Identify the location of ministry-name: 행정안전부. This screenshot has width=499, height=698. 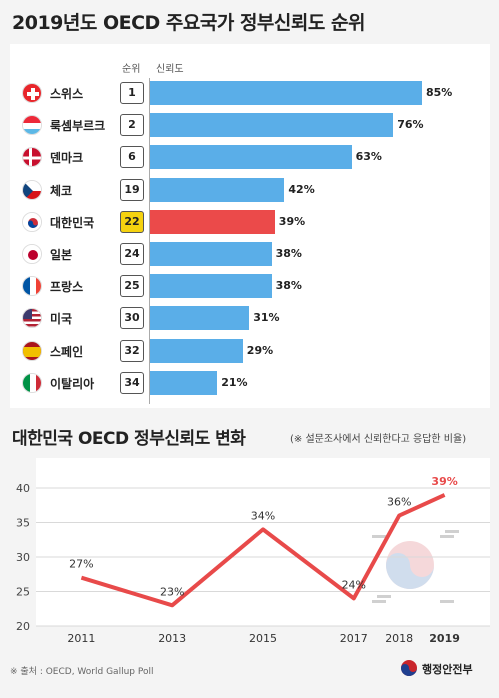
(447, 669).